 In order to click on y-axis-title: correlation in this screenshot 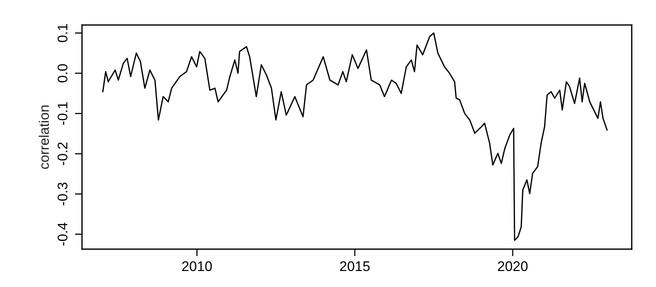, I will do `click(43, 137)`.